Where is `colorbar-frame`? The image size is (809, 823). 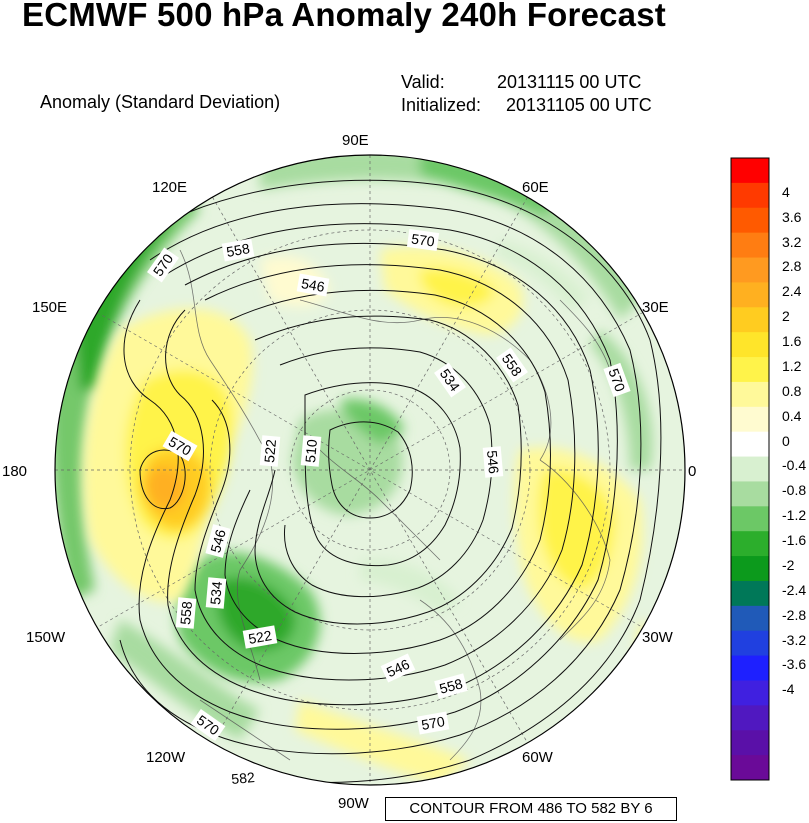
colorbar-frame is located at coordinates (750, 469).